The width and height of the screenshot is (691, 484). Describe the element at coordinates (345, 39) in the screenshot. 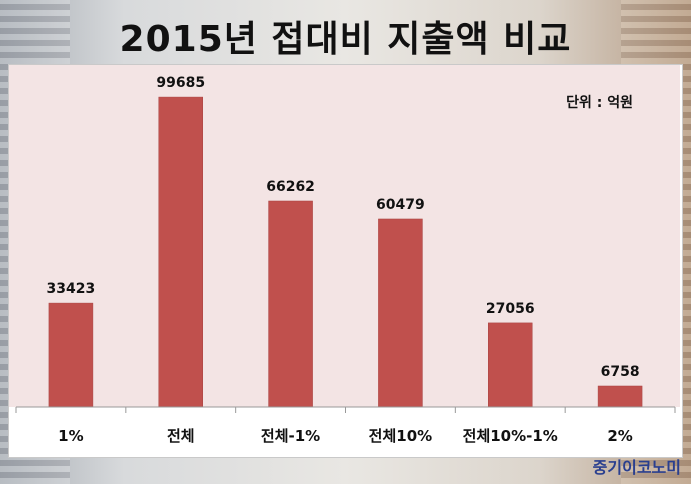

I see `chart-title: 2015년 접대비 지출액 비교` at that location.